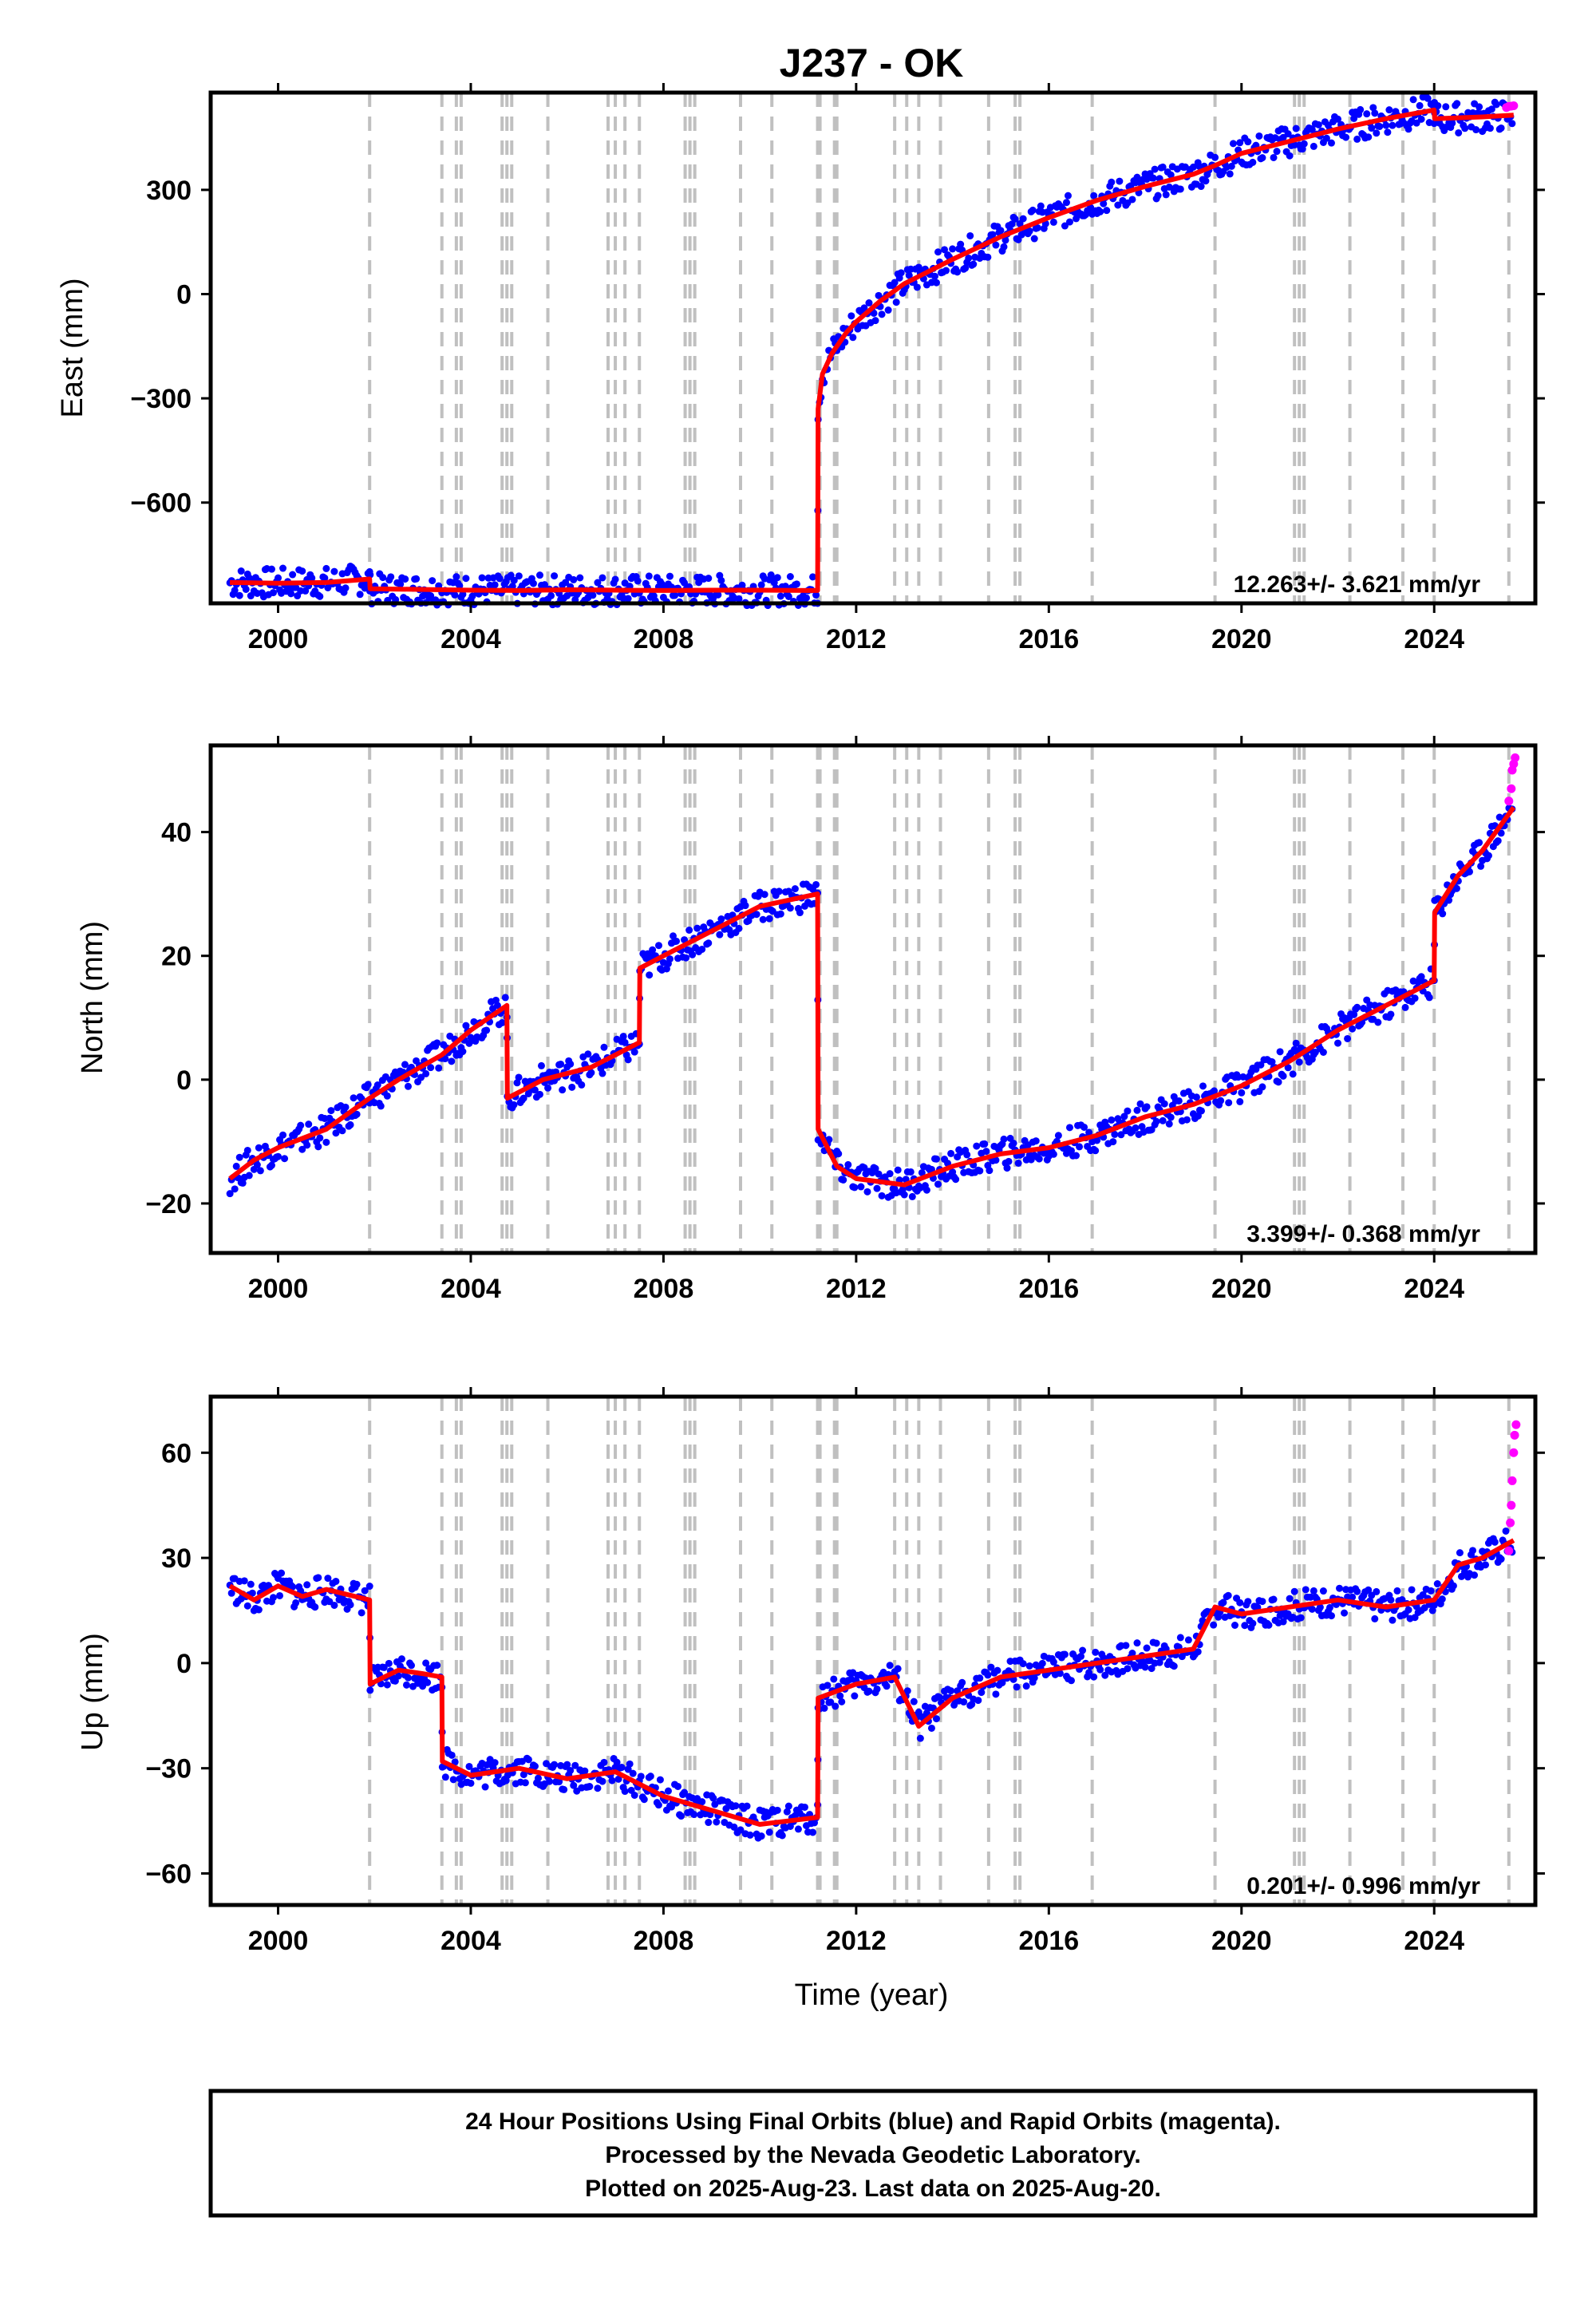 The width and height of the screenshot is (1596, 2316). What do you see at coordinates (1241, 1289) in the screenshot?
I see `north-x-tick-label-5: 2020` at bounding box center [1241, 1289].